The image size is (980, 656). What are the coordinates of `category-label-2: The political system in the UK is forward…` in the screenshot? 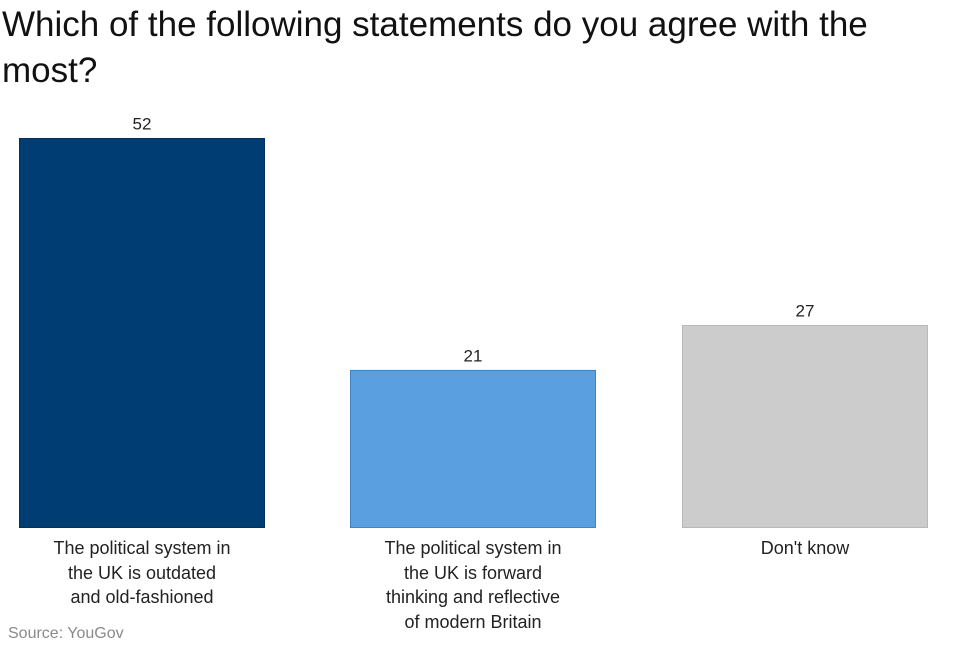 It's located at (473, 585).